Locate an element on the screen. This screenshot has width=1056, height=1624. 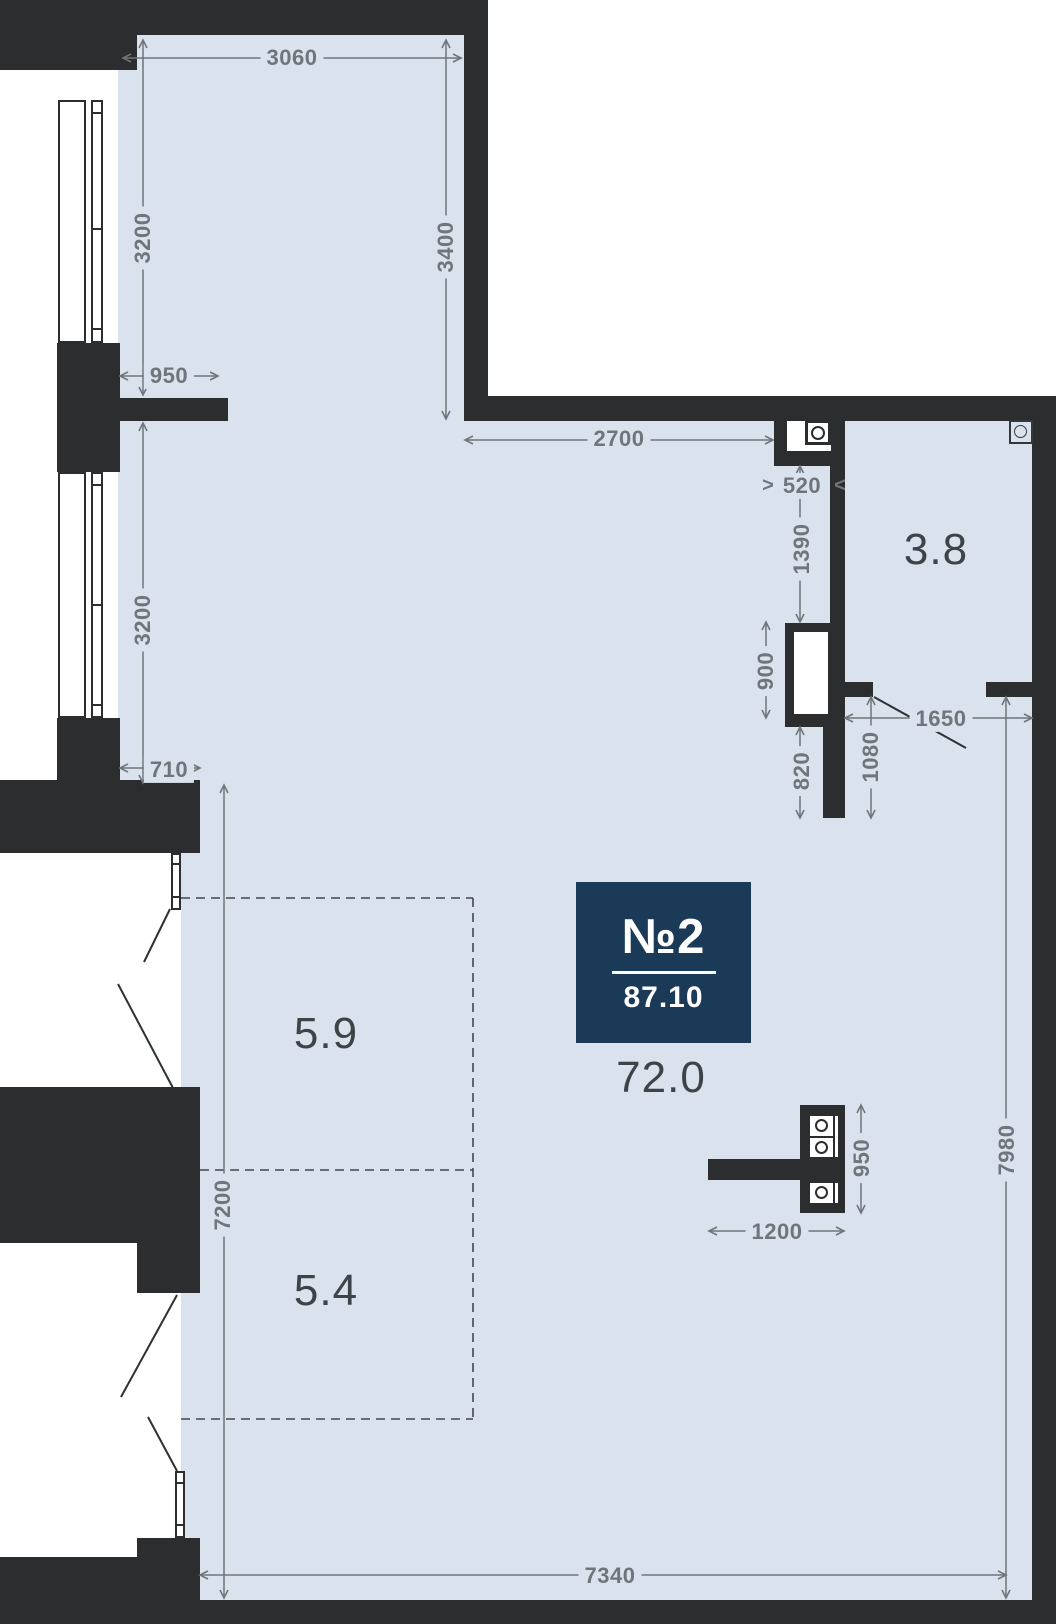
door-2-jamb-tick-top is located at coordinates (180, 1483).